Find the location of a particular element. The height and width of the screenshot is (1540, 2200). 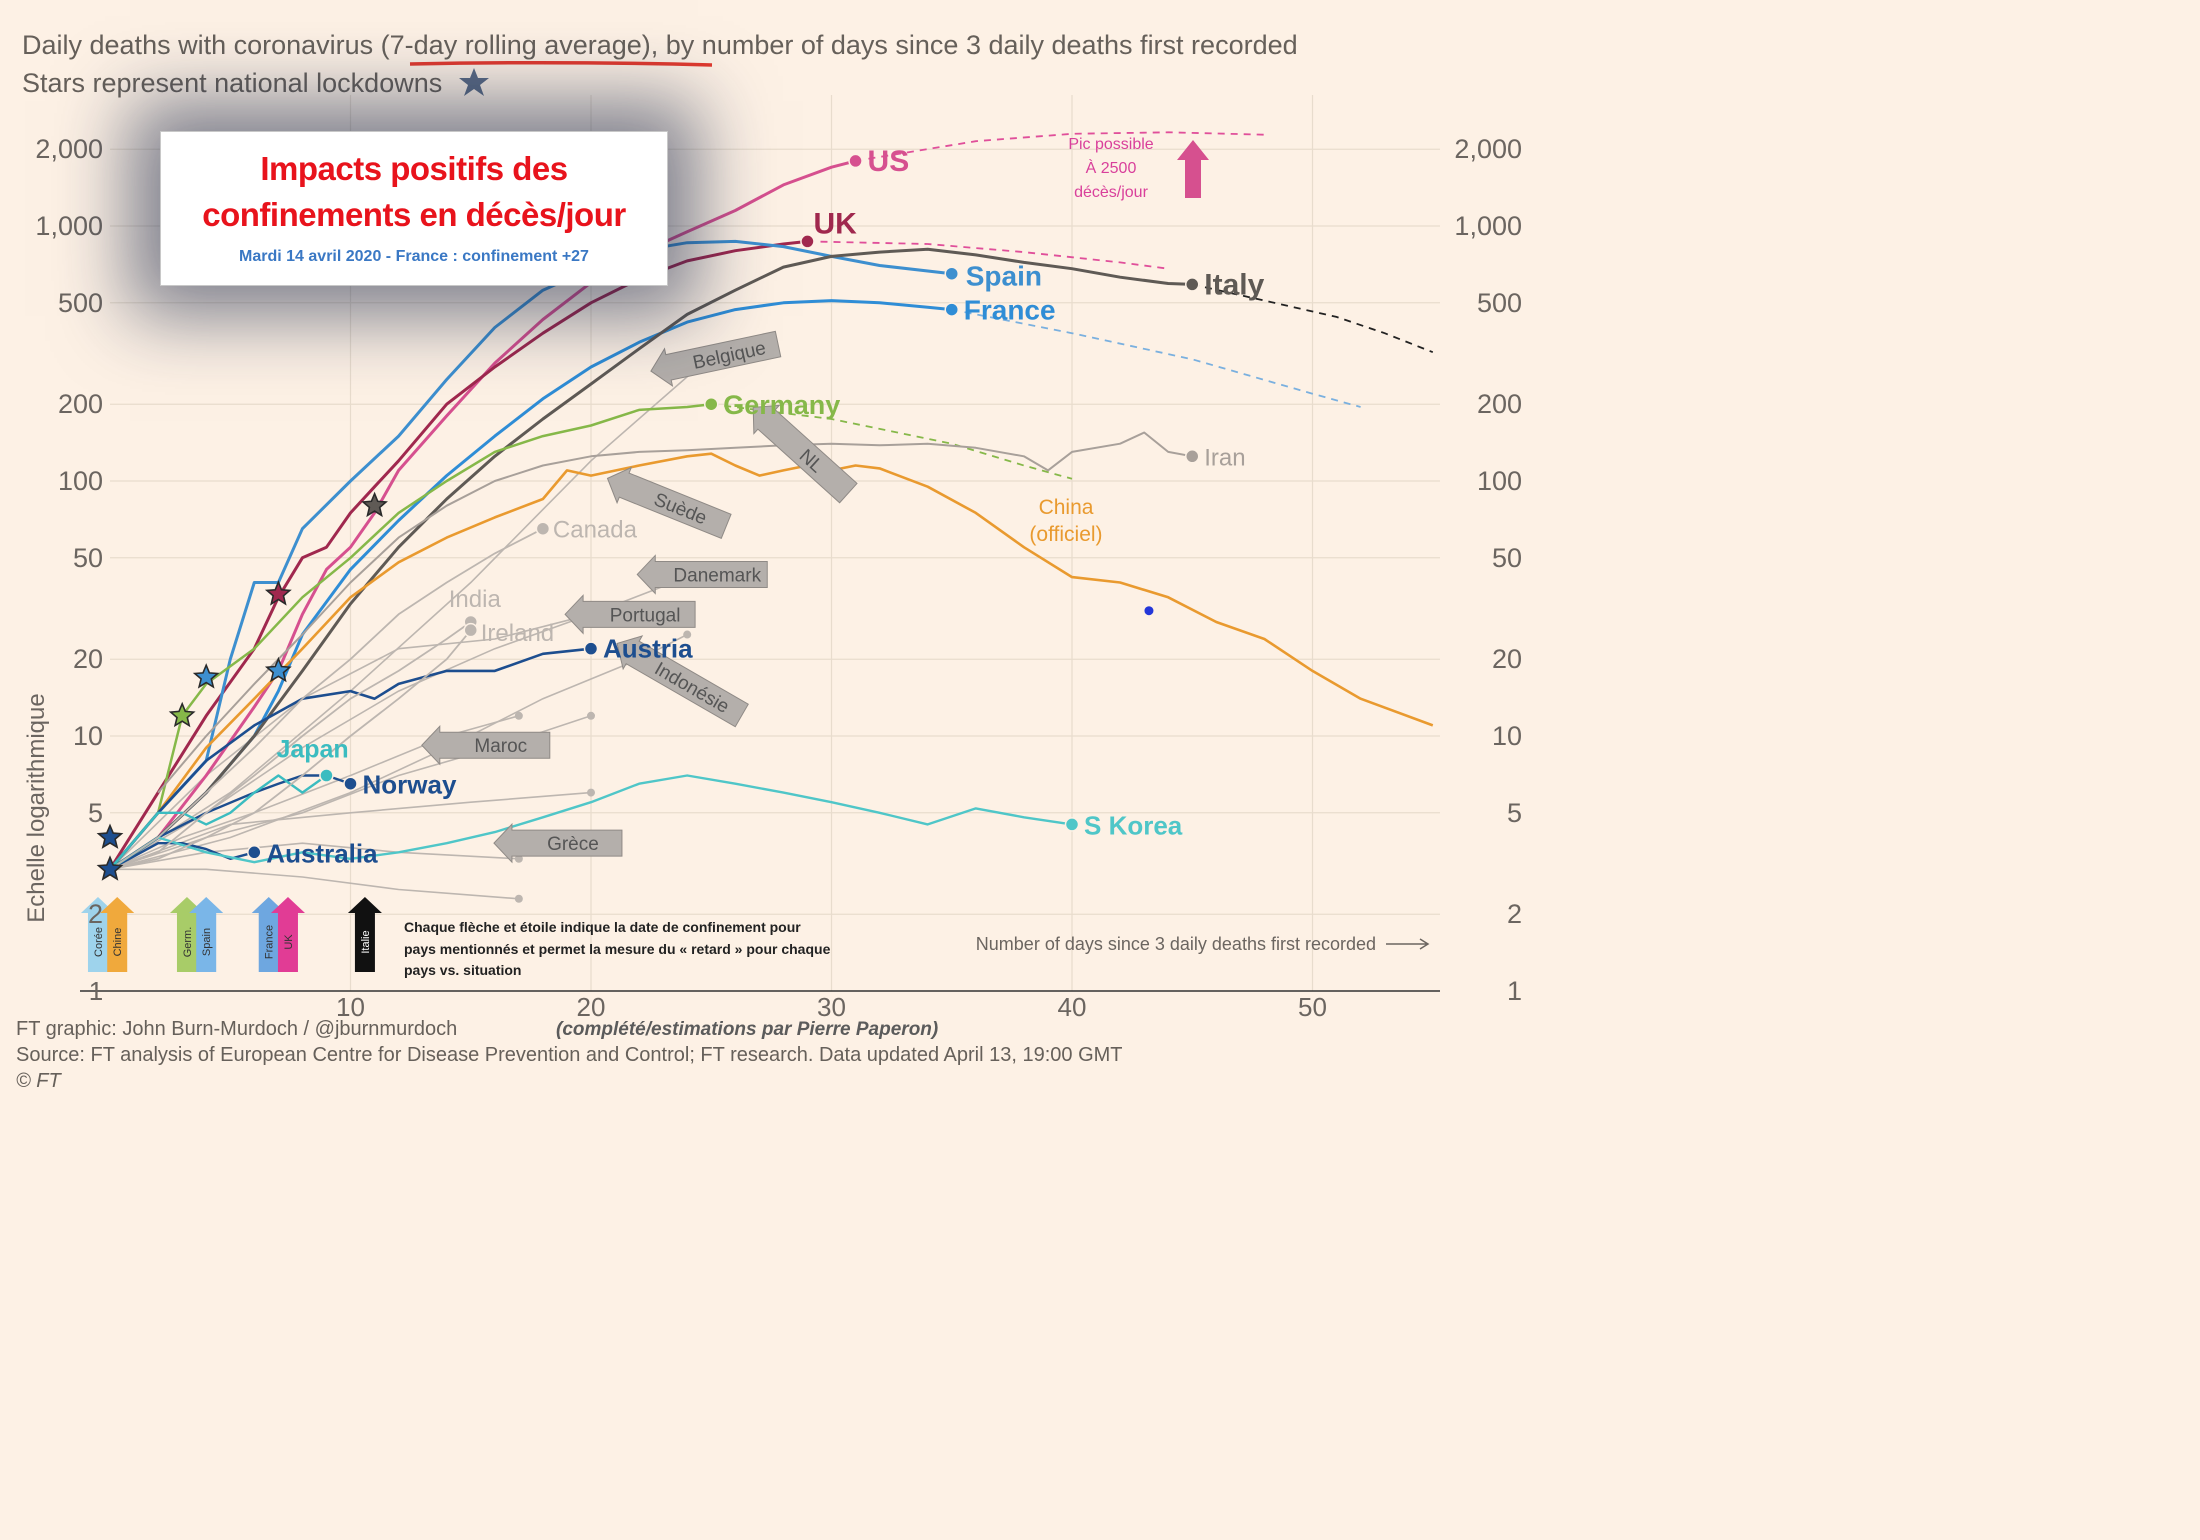

lockdown-arrow-label: Corée is located at coordinates (99, 942).